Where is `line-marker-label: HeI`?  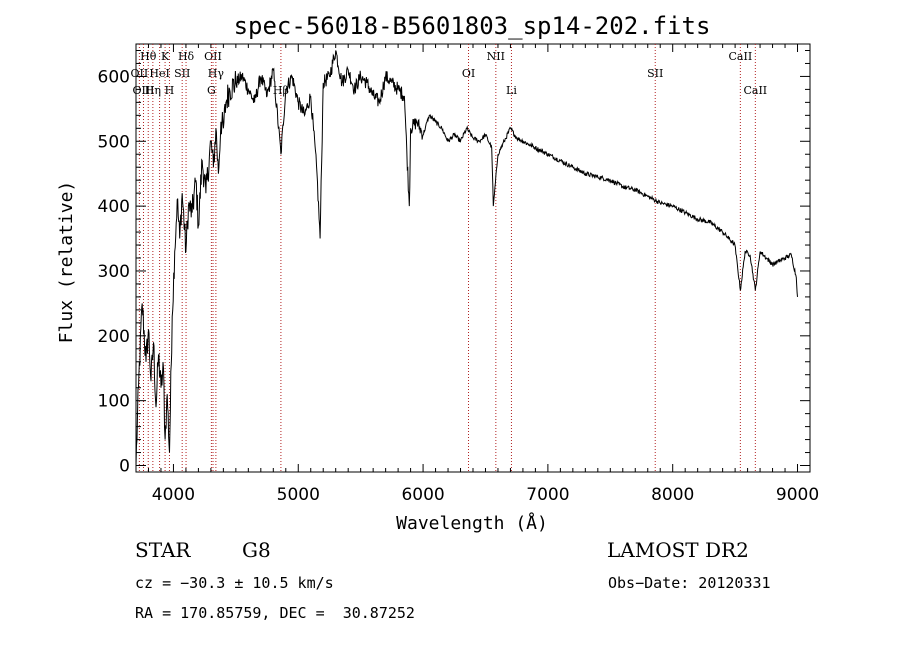 line-marker-label: HeI is located at coordinates (159, 73).